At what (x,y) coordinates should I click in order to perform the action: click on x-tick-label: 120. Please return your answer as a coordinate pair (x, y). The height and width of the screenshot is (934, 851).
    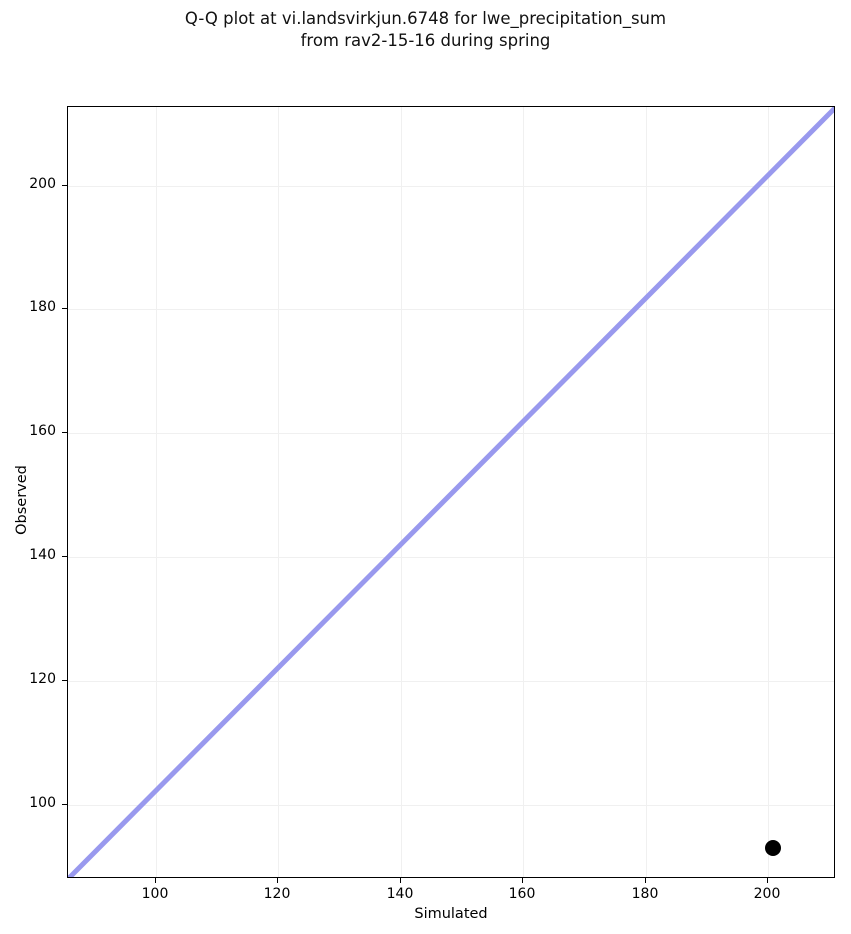
    Looking at the image, I should click on (277, 894).